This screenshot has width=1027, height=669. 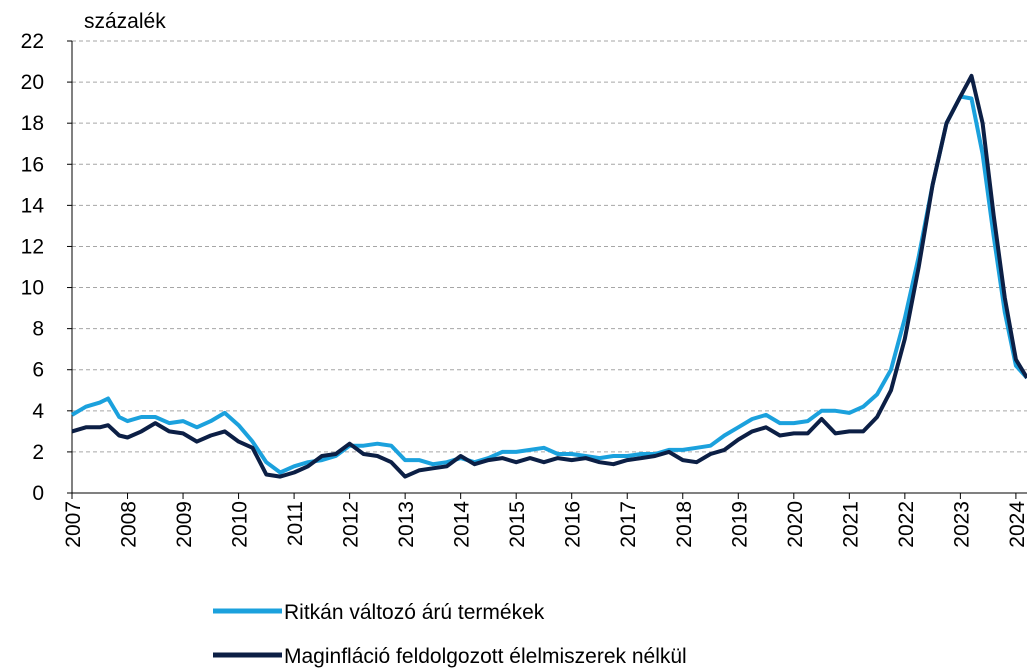 I want to click on y-tick-label: 20, so click(x=32, y=82).